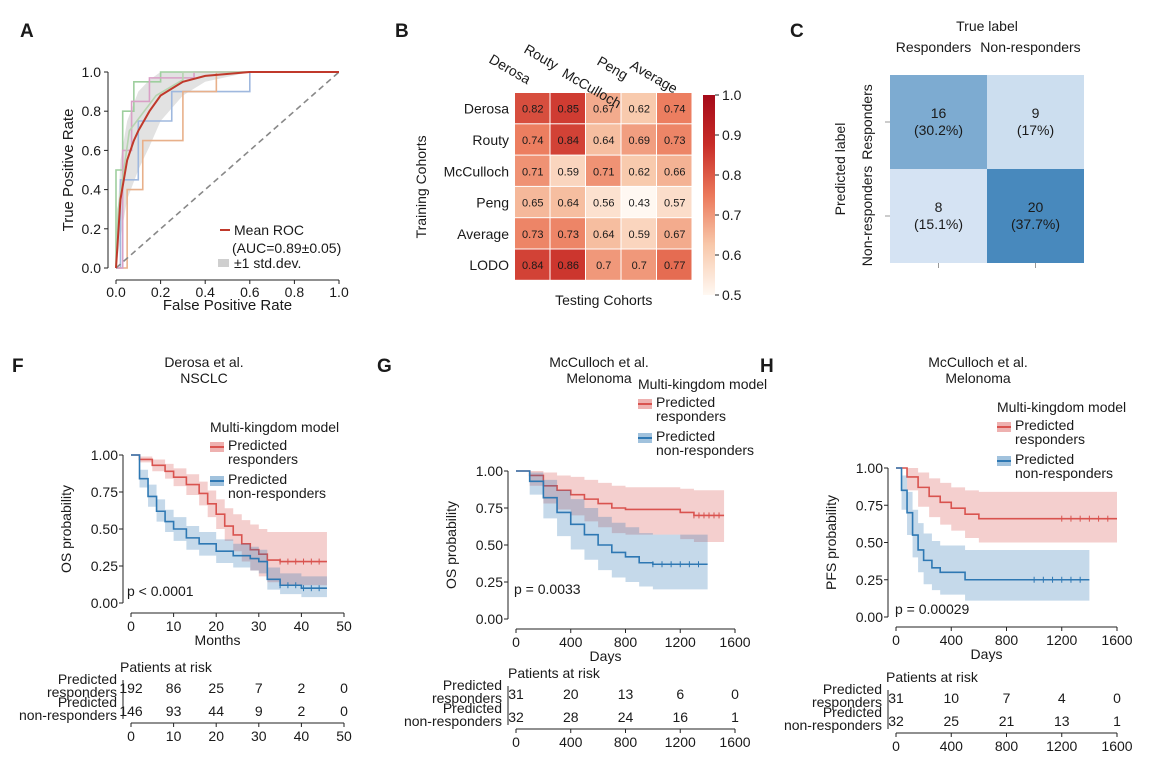 This screenshot has width=1163, height=758. I want to click on km-risk-label: non-responders, so click(68, 715).